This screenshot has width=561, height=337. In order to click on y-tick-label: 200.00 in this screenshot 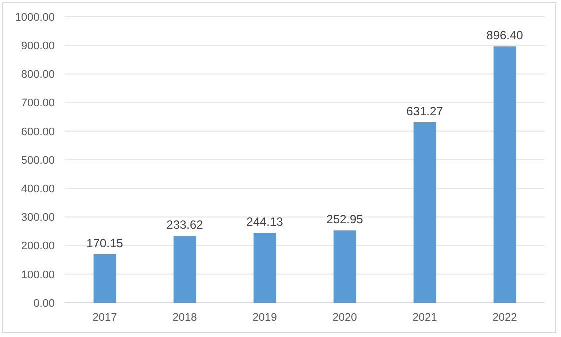, I will do `click(38, 246)`.